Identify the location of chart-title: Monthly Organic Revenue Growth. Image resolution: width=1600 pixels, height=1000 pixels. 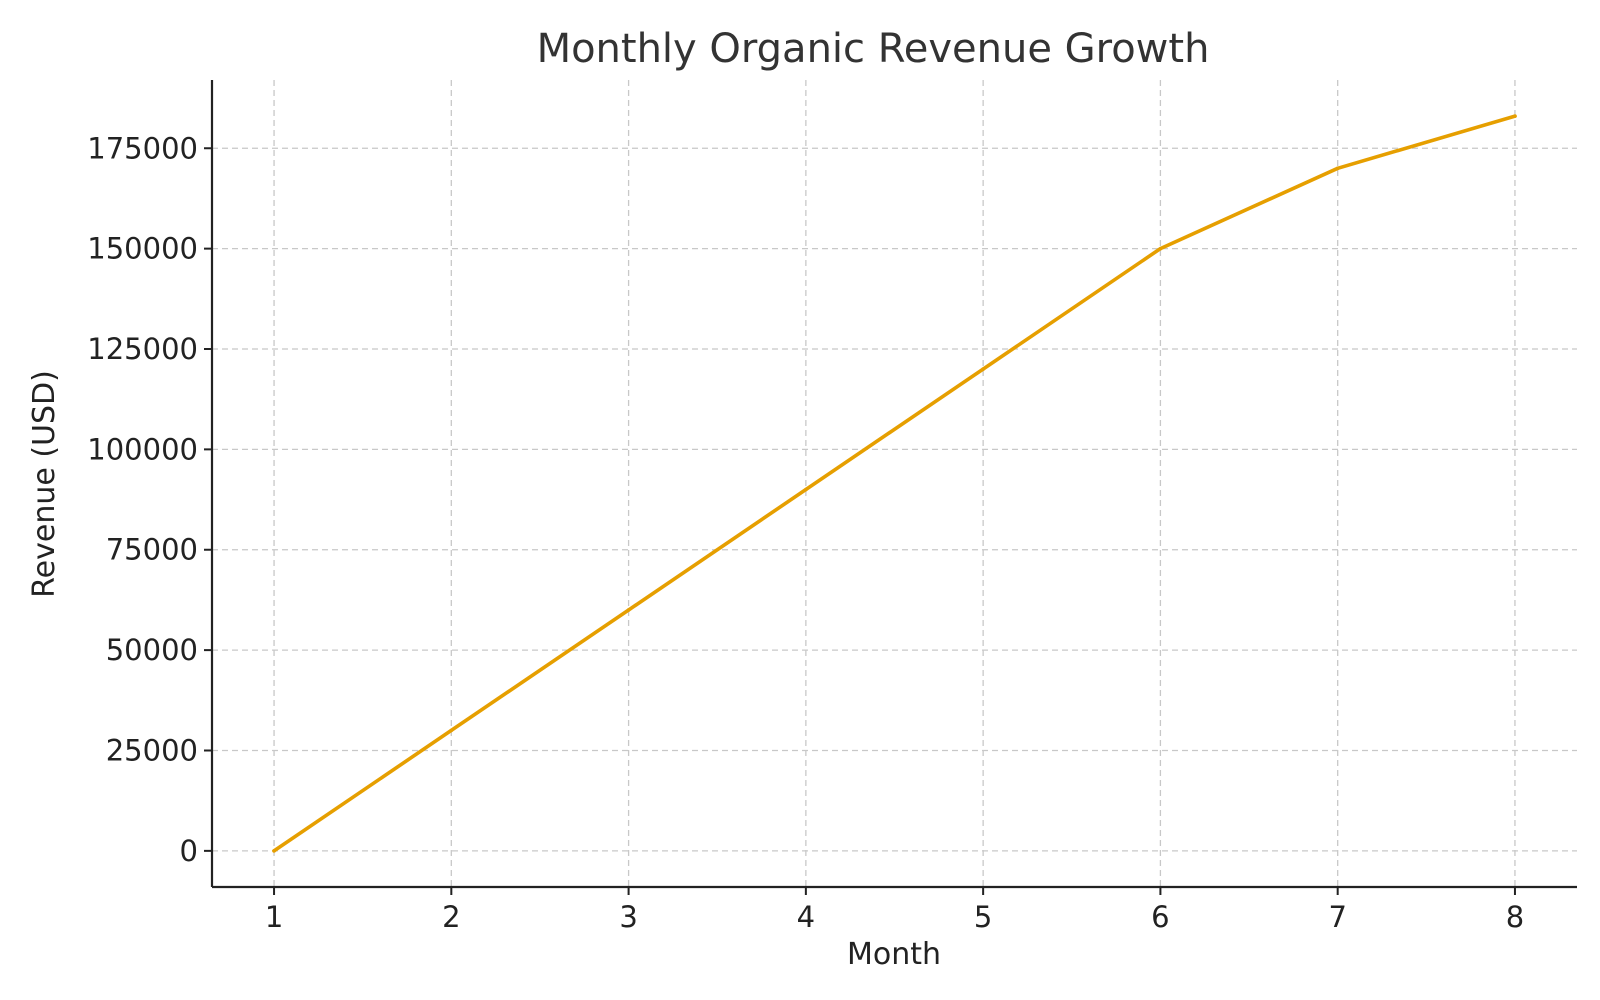
(873, 49).